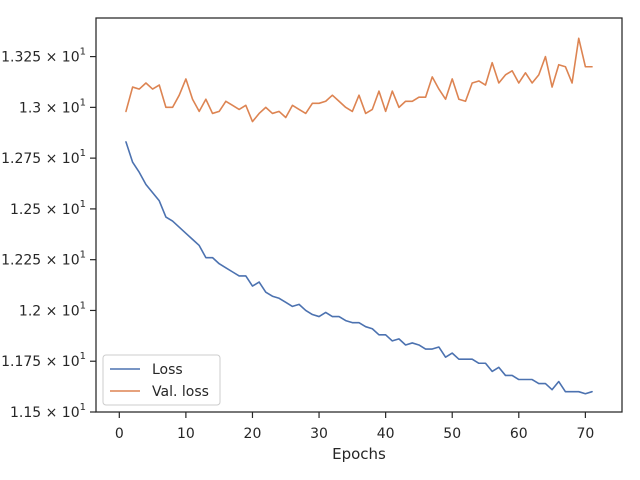 This screenshot has height=480, width=640. I want to click on y-tick-label: 1.325 × 10¹, so click(43, 56).